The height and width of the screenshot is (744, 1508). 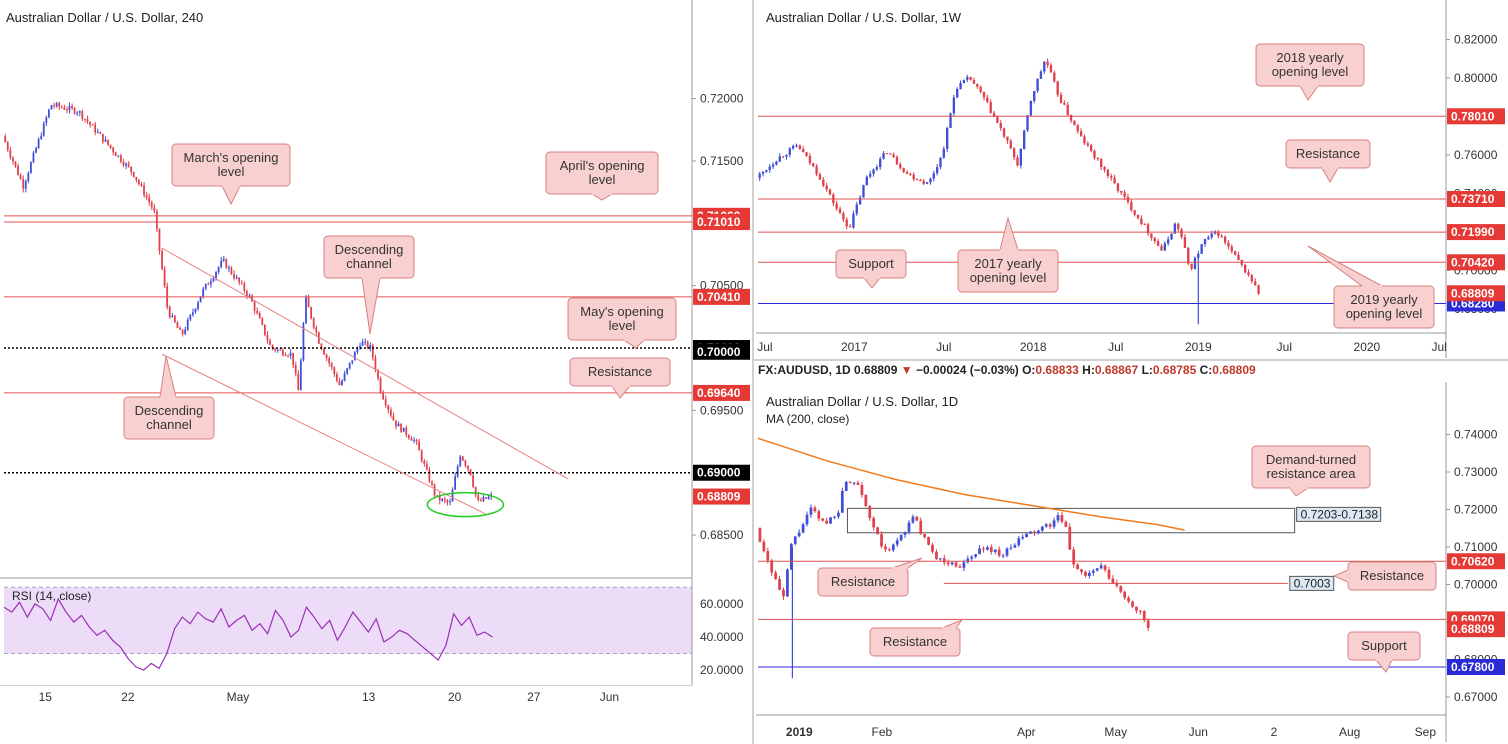 What do you see at coordinates (1367, 347) in the screenshot?
I see `time-axis-tick-label: 2020` at bounding box center [1367, 347].